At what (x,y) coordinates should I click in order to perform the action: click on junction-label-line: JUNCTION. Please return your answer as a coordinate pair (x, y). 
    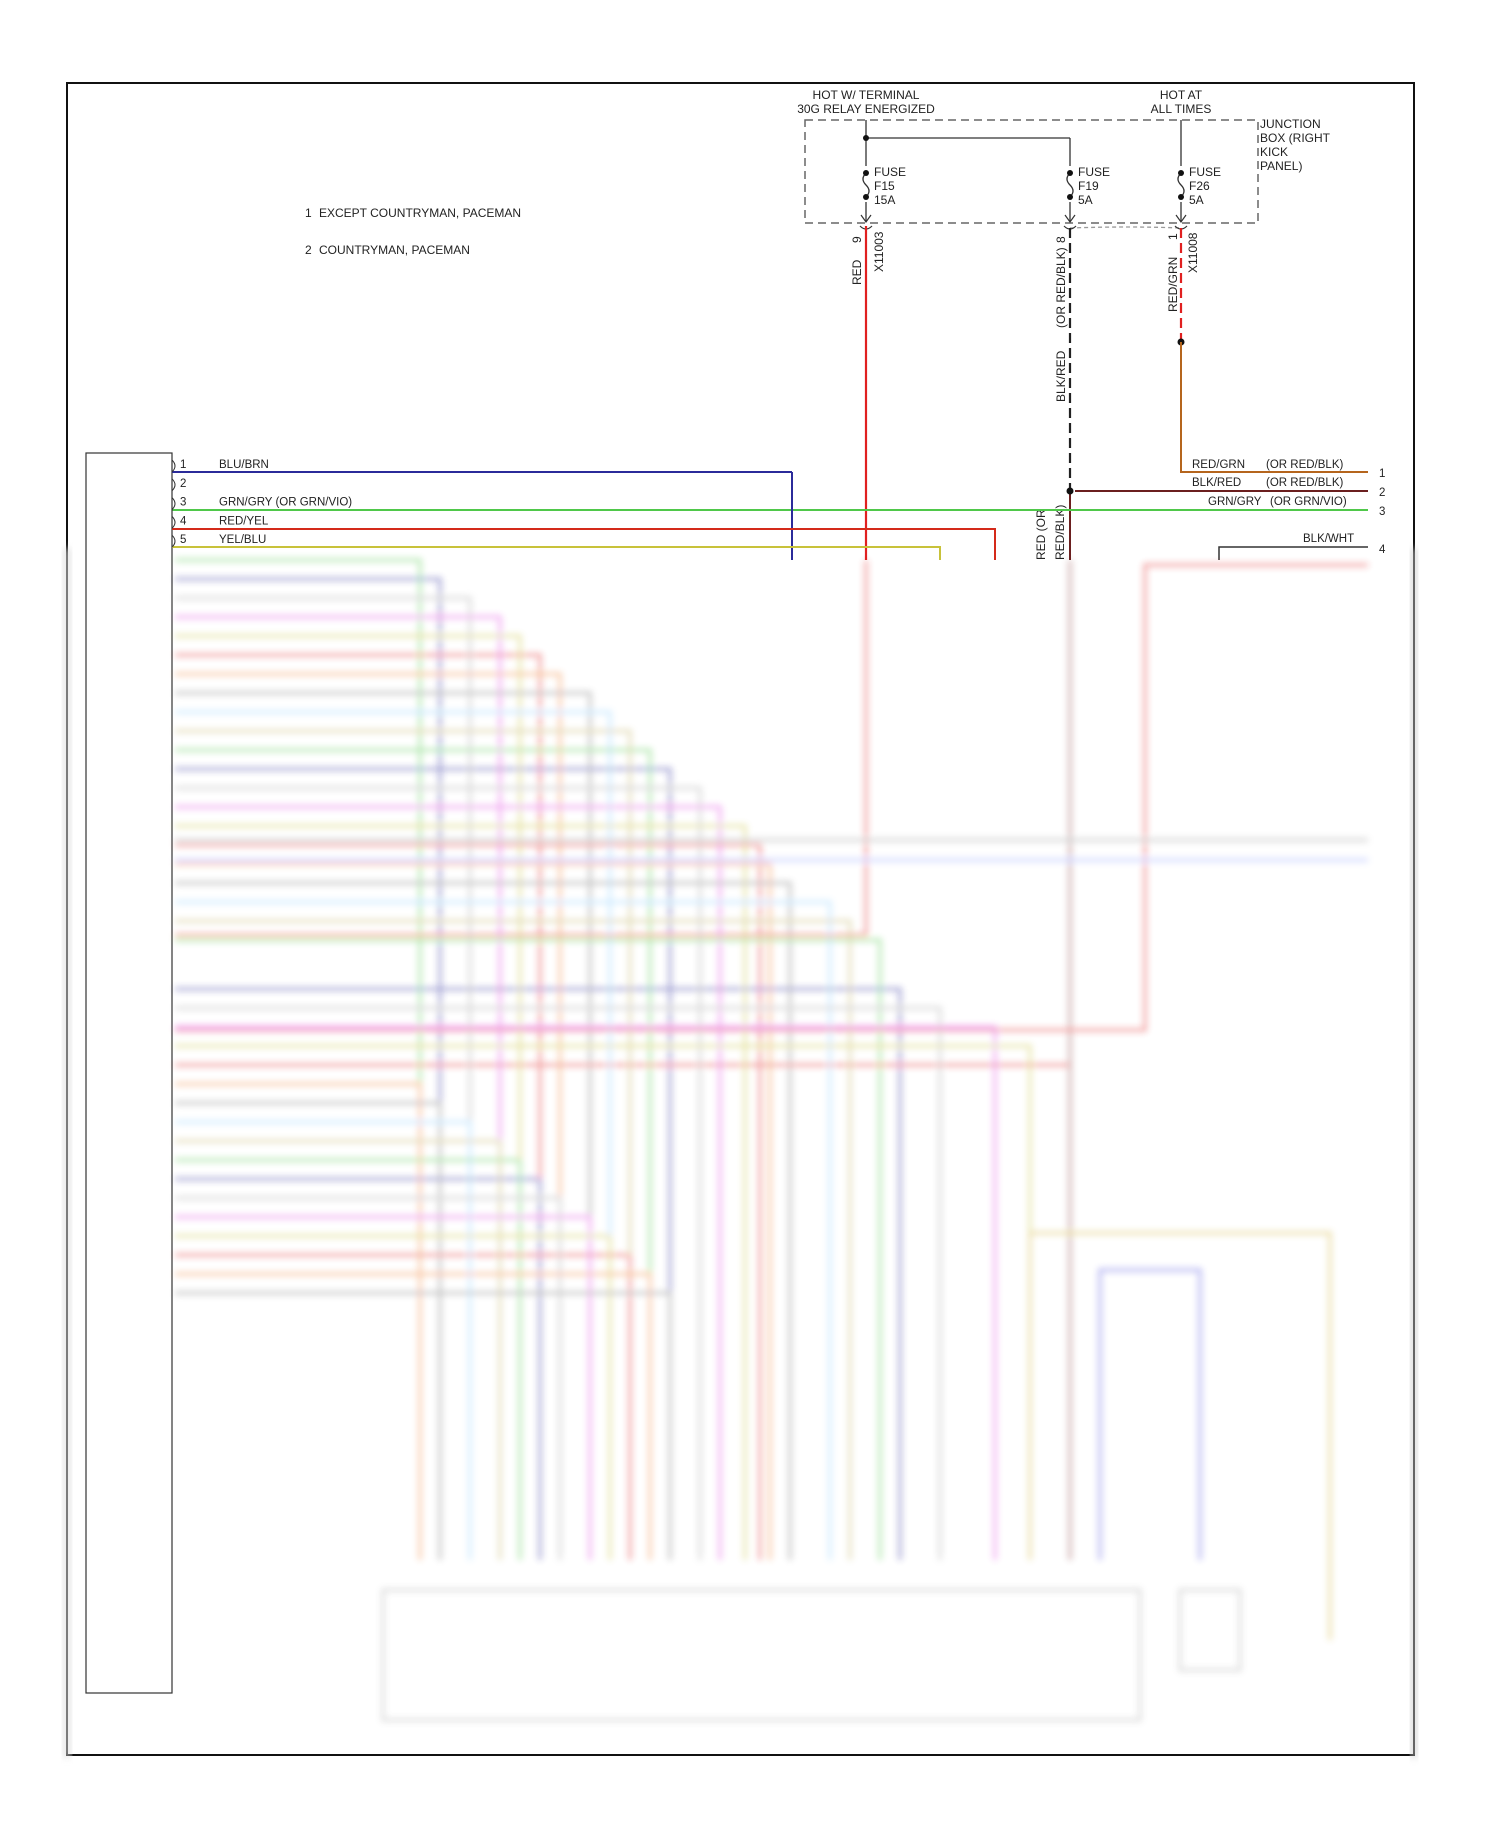
    Looking at the image, I should click on (1290, 124).